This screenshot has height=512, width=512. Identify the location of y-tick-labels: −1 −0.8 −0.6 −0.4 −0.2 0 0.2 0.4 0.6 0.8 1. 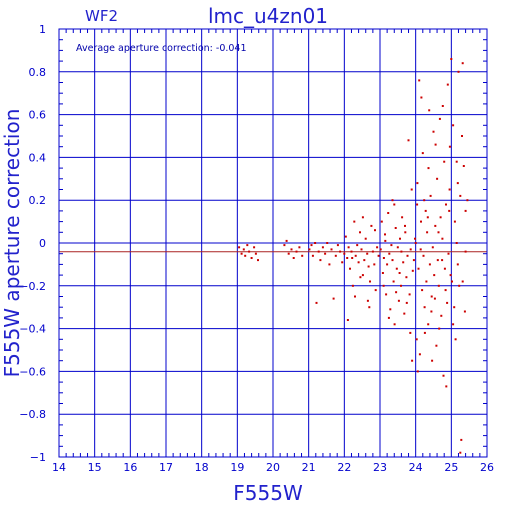
(32, 243).